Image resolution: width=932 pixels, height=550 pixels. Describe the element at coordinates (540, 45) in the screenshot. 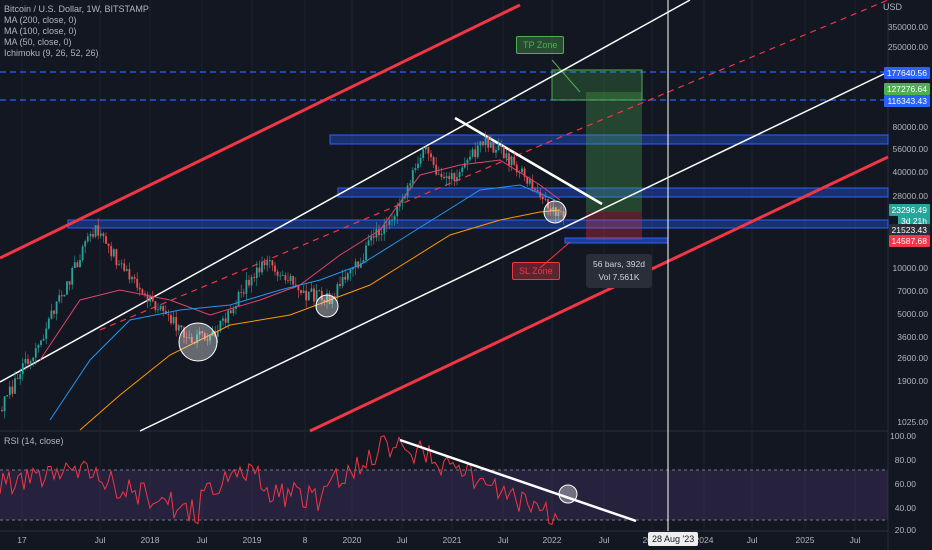

I see `tp-zone-label: TP Zone` at that location.